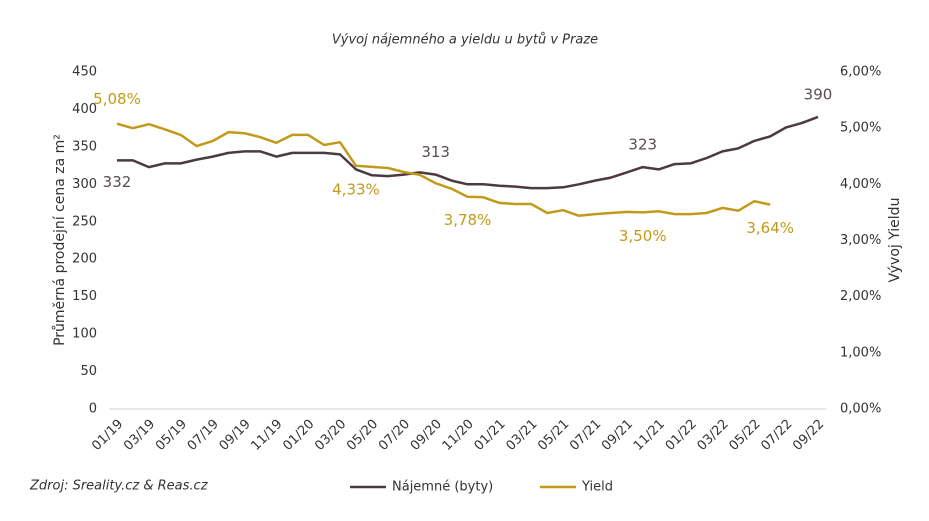 The width and height of the screenshot is (929, 521). I want to click on x-tick-label: 05/22, so click(744, 435).